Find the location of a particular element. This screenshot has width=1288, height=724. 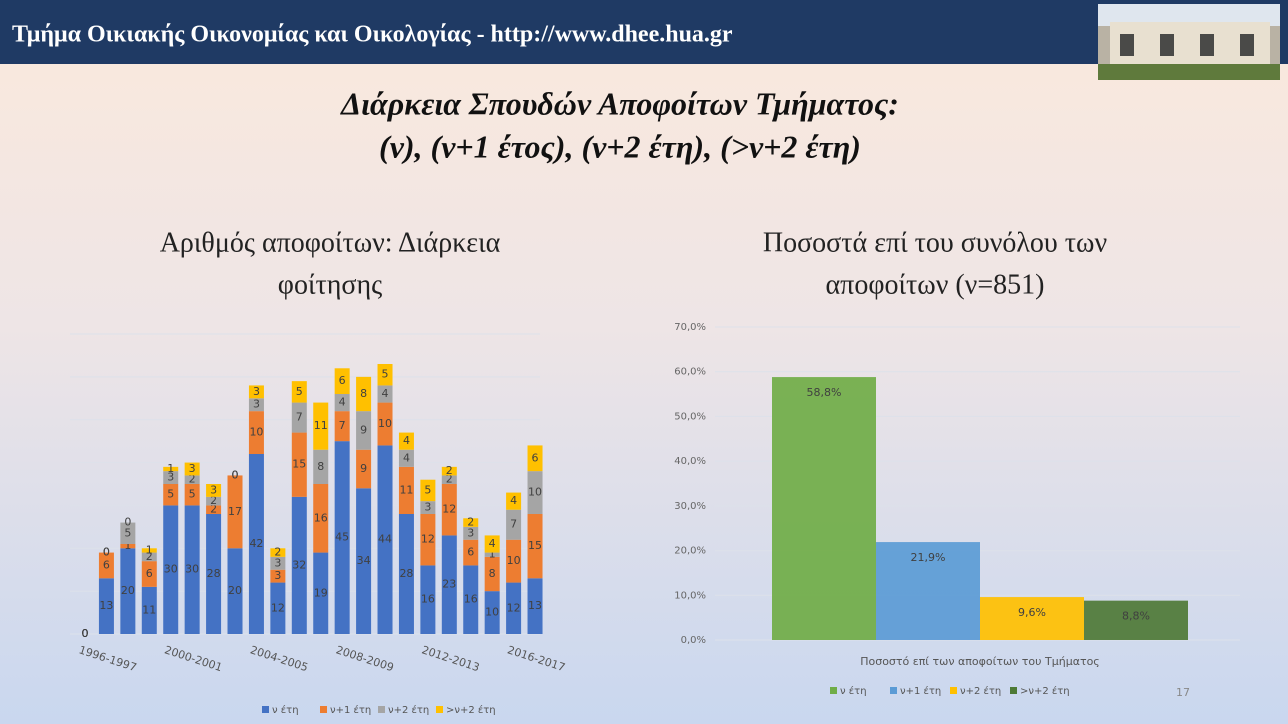

data-label: 34 is located at coordinates (364, 560).